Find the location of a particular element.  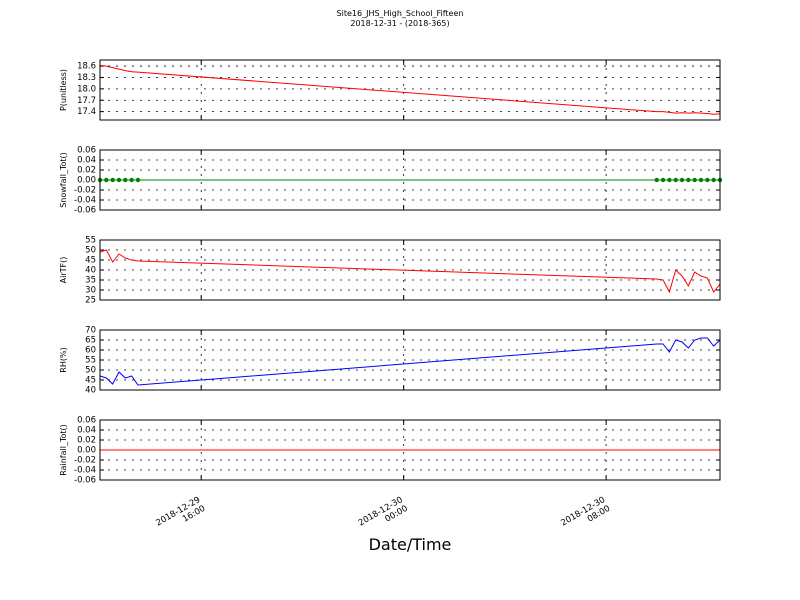

y-tick-label: 30 is located at coordinates (90, 291).